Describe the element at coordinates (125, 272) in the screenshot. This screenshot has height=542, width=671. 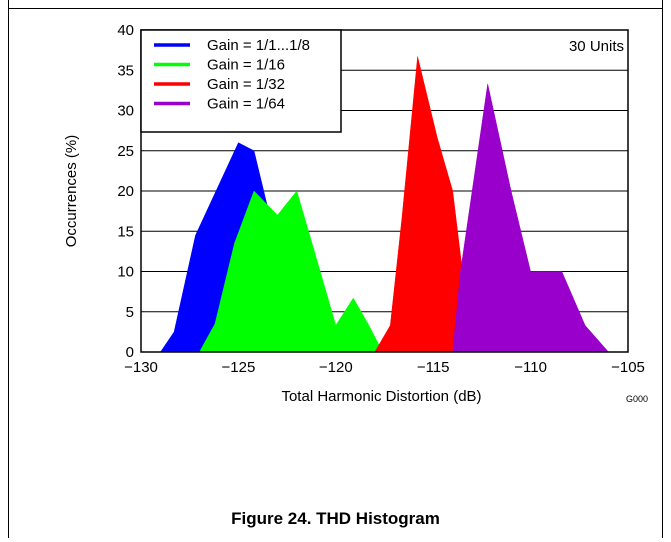
I see `y-tick-label: 10` at that location.